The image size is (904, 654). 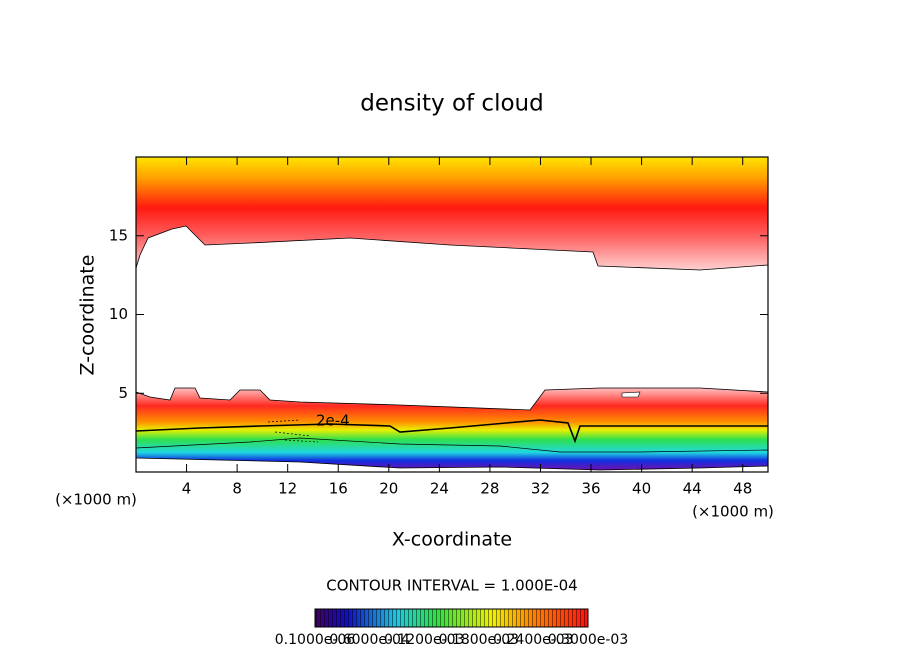 What do you see at coordinates (451, 104) in the screenshot?
I see `chart-title: density of cloud` at bounding box center [451, 104].